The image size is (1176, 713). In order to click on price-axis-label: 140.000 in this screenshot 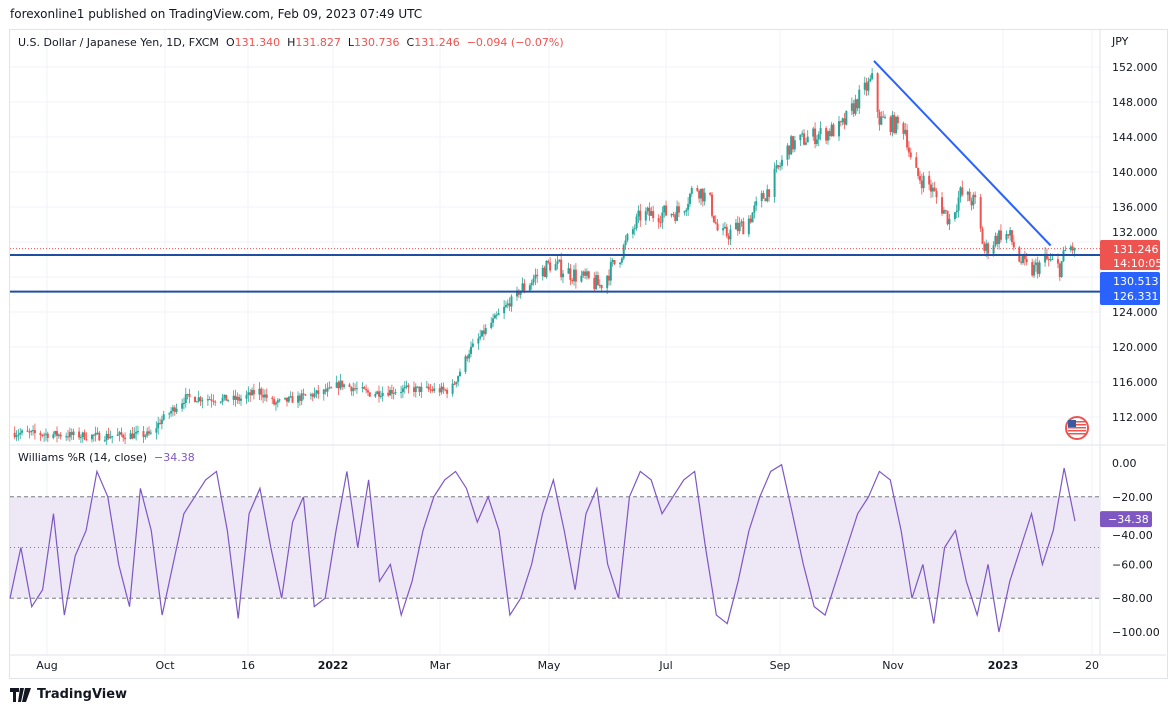, I will do `click(1135, 172)`.